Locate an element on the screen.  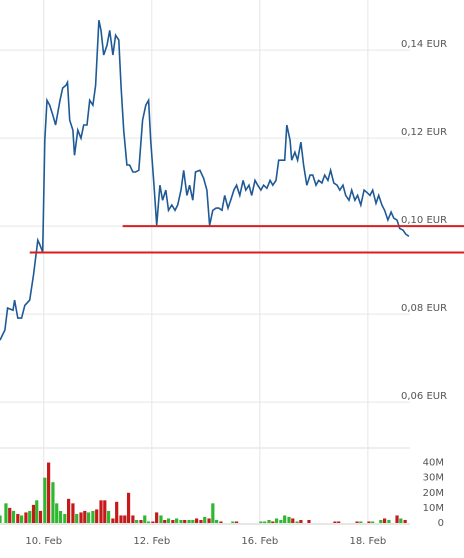
y-tick-label: 10M is located at coordinates (433, 508).